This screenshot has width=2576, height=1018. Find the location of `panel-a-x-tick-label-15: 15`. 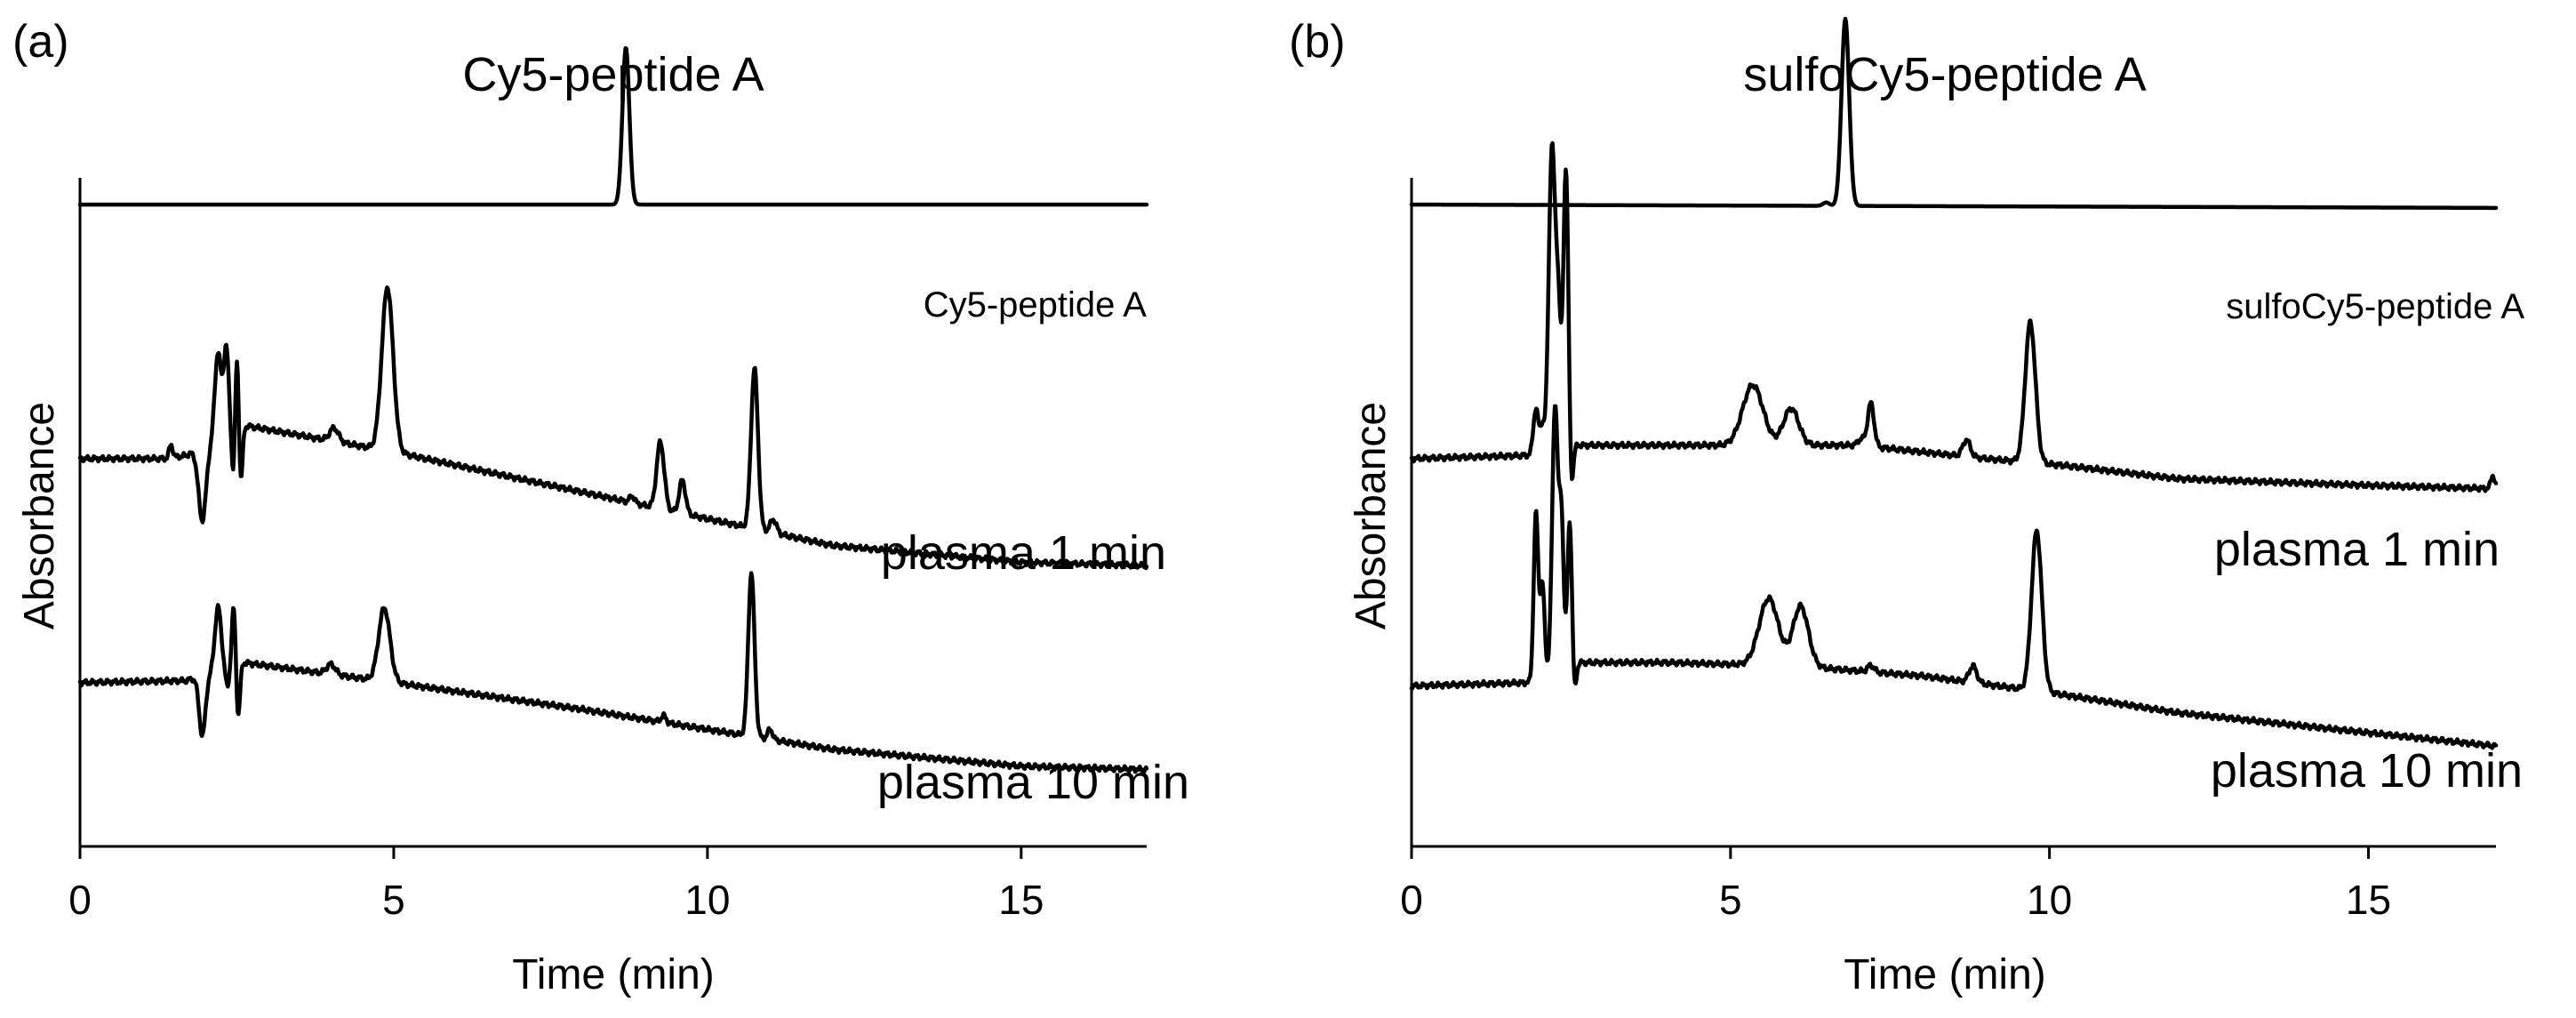

panel-a-x-tick-label-15: 15 is located at coordinates (1021, 900).